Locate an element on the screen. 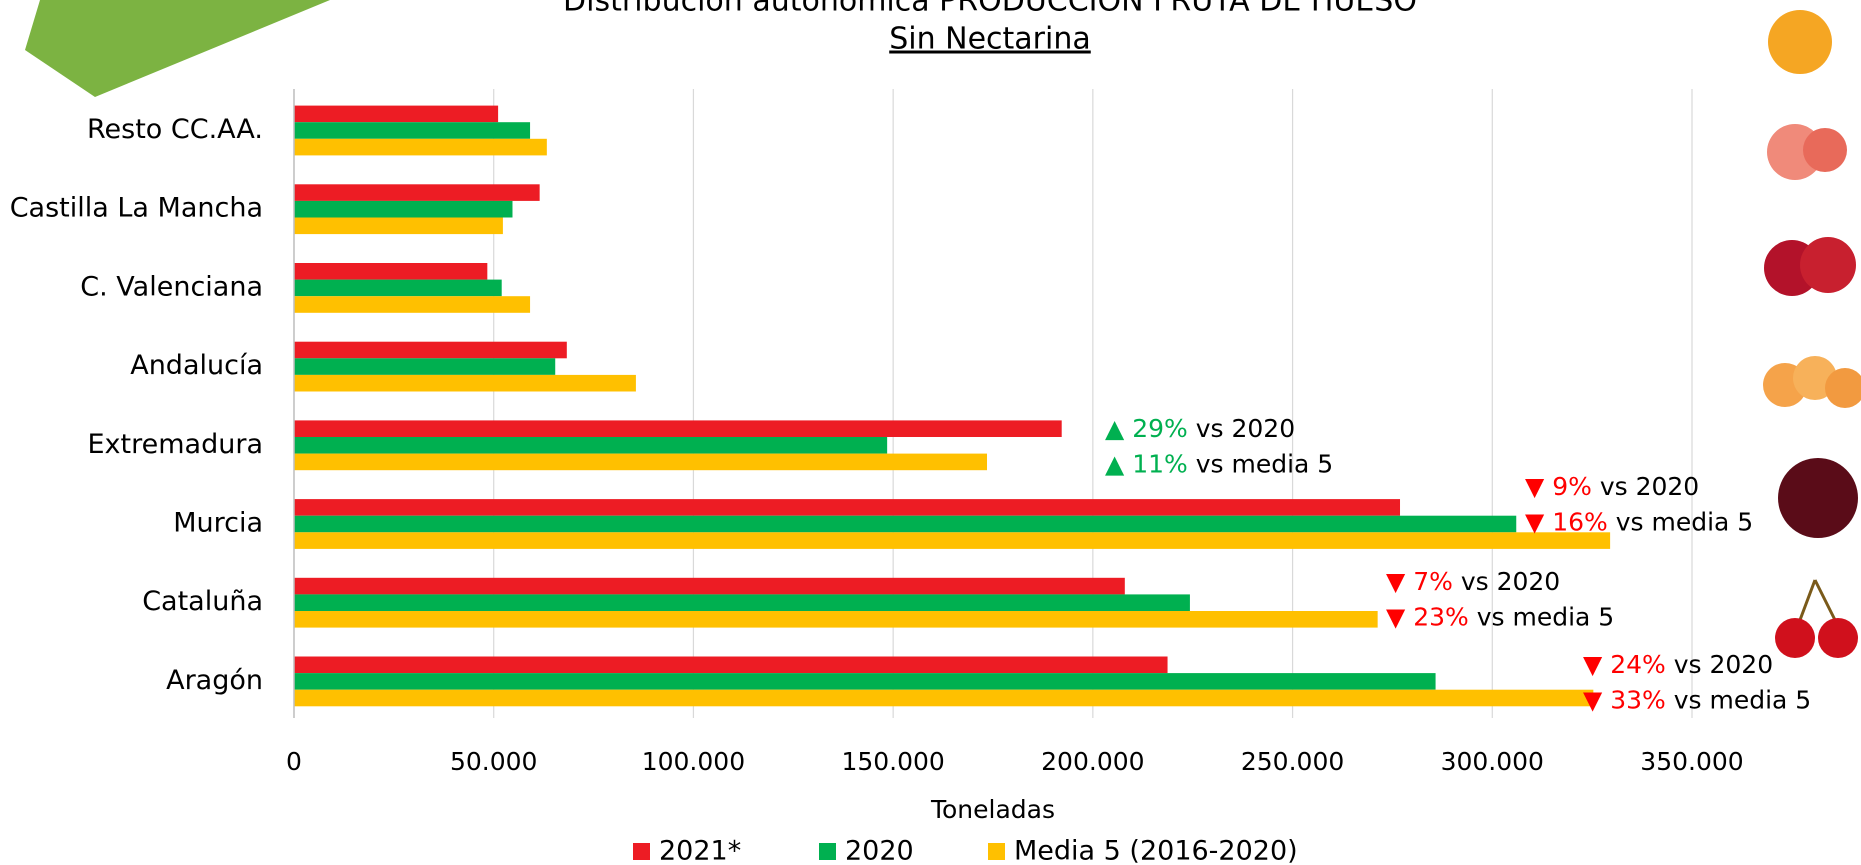 This screenshot has width=1861, height=865. y-tick-label: Murcia is located at coordinates (218, 523).